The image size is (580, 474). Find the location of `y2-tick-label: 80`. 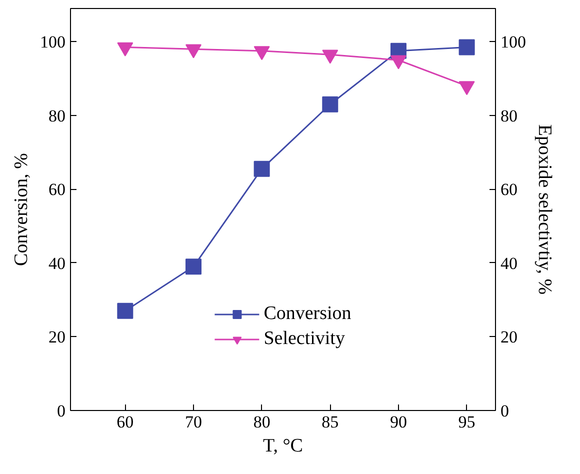

y2-tick-label: 80 is located at coordinates (509, 116).